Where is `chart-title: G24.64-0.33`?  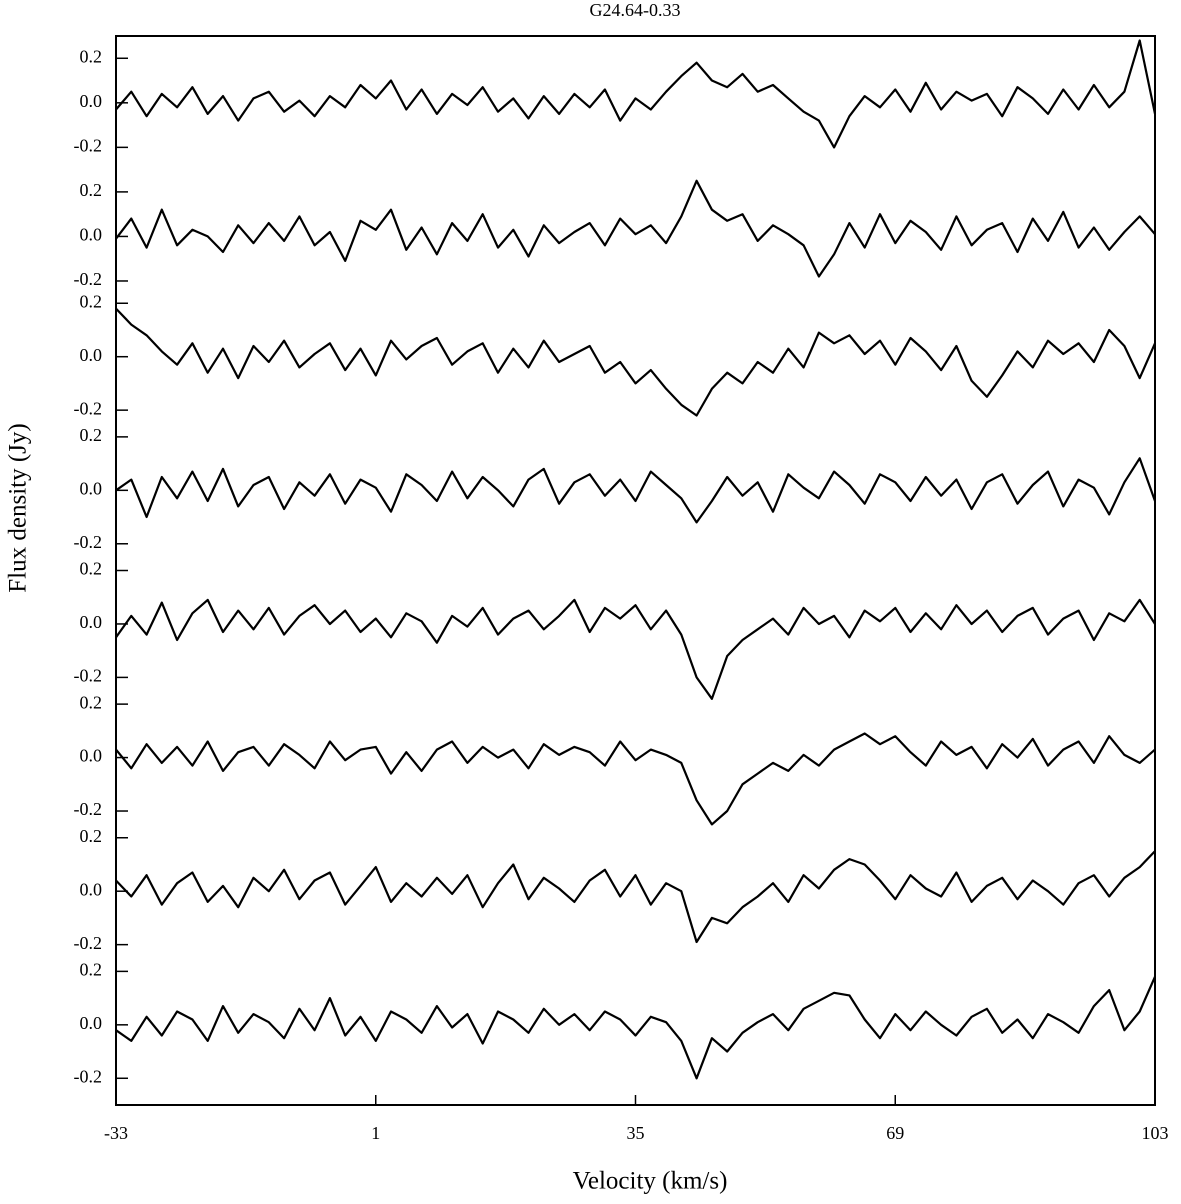
chart-title: G24.64-0.33 is located at coordinates (635, 10).